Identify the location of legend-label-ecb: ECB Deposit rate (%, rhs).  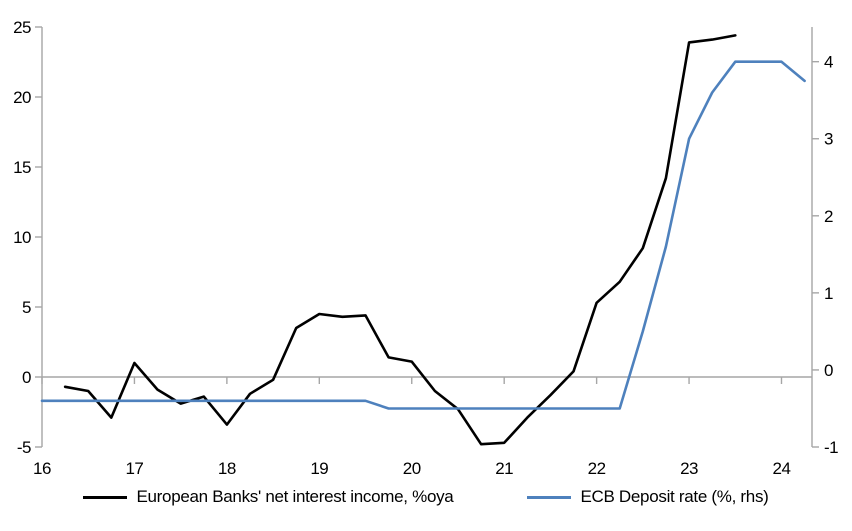
(674, 496).